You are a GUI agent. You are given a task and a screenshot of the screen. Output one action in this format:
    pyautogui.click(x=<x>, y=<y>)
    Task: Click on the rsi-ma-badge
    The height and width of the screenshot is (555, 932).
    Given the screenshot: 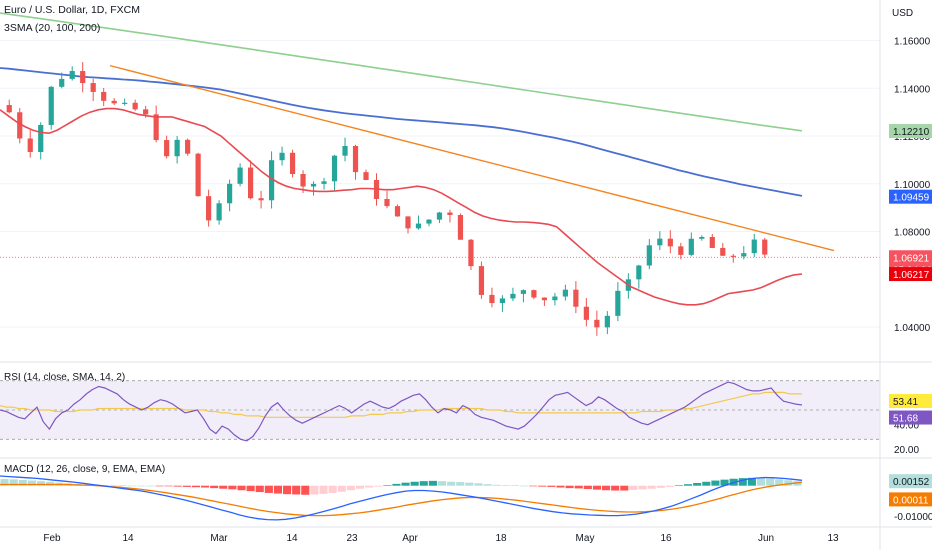 What is the action you would take?
    pyautogui.click(x=910, y=400)
    